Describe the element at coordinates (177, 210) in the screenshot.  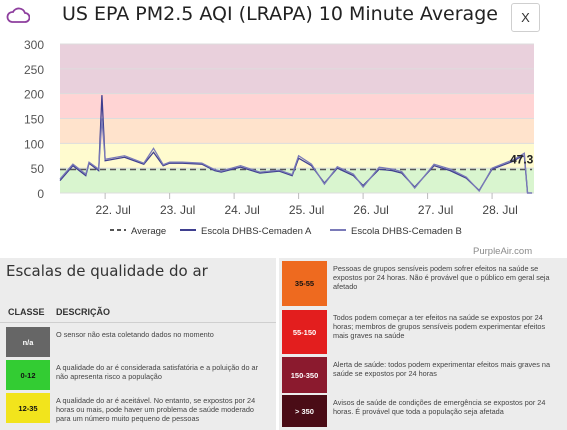
I see `x-tick-label: 23. Jul` at that location.